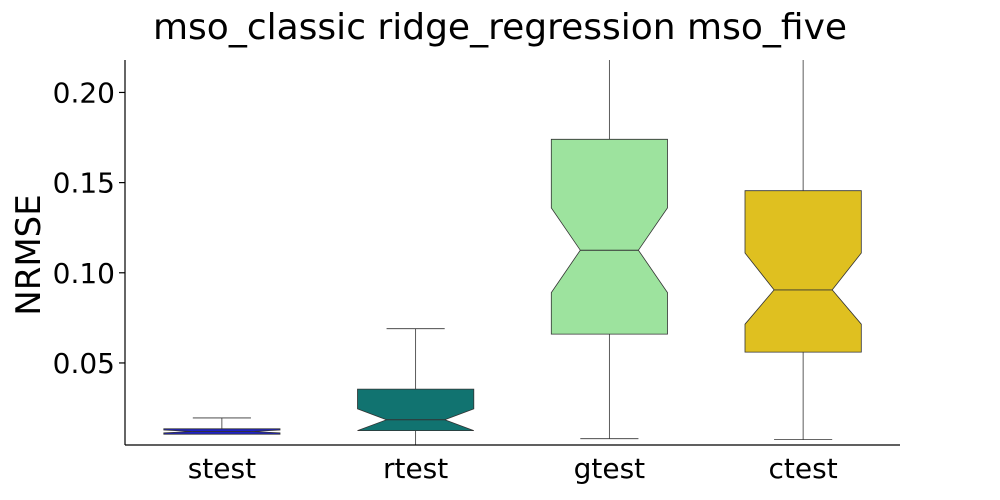 The image size is (1000, 500). I want to click on box-gtest, so click(609, 250).